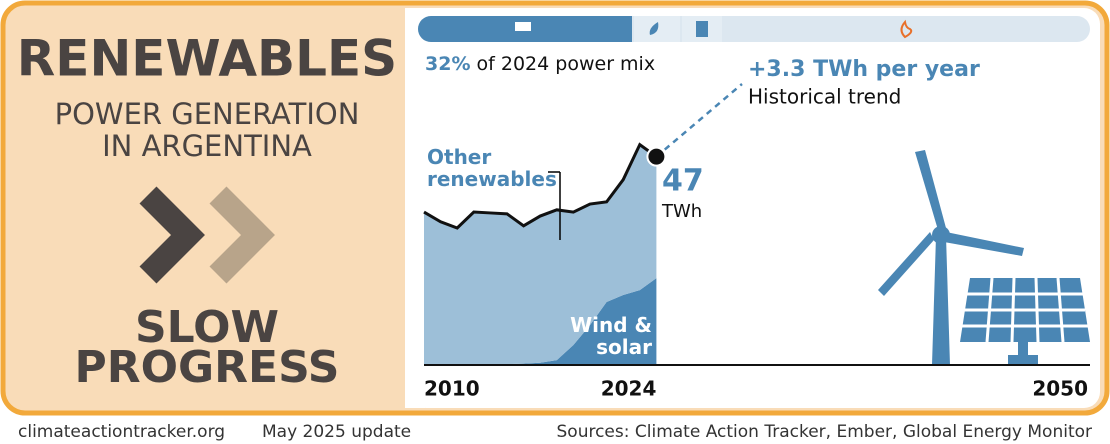  I want to click on trend-text: Historical trend, so click(824, 97).